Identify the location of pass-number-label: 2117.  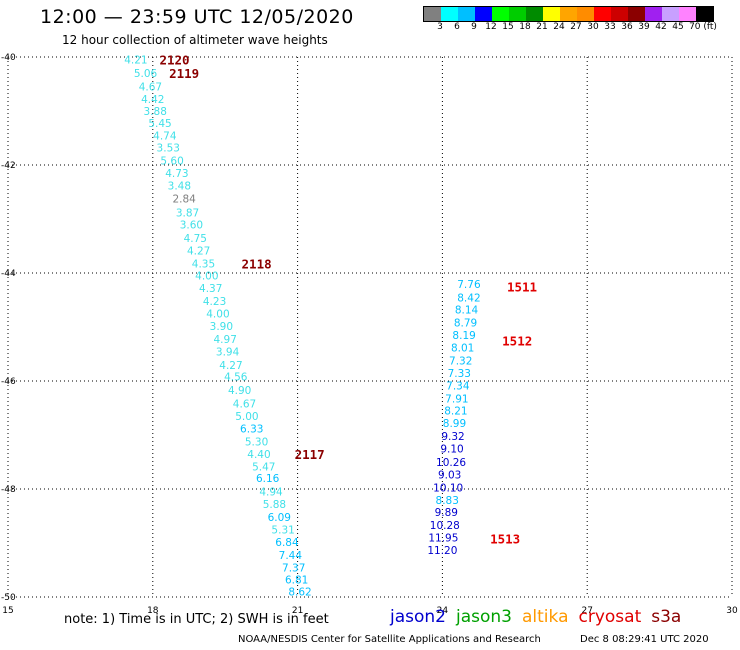
(310, 454).